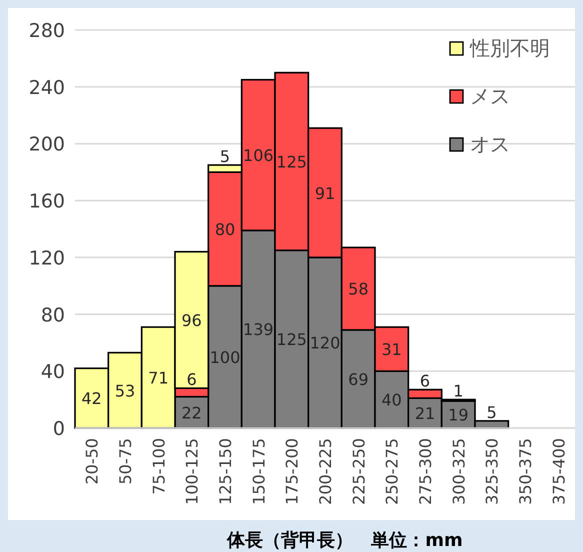 This screenshot has width=583, height=552. Describe the element at coordinates (325, 343) in the screenshot. I see `data-label: 120` at that location.